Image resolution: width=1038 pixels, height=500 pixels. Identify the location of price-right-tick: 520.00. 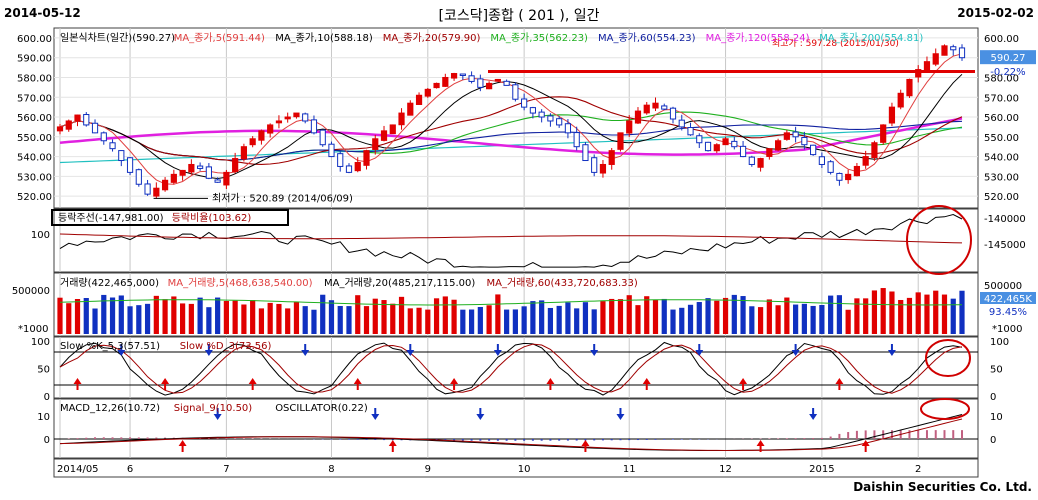
(1001, 197).